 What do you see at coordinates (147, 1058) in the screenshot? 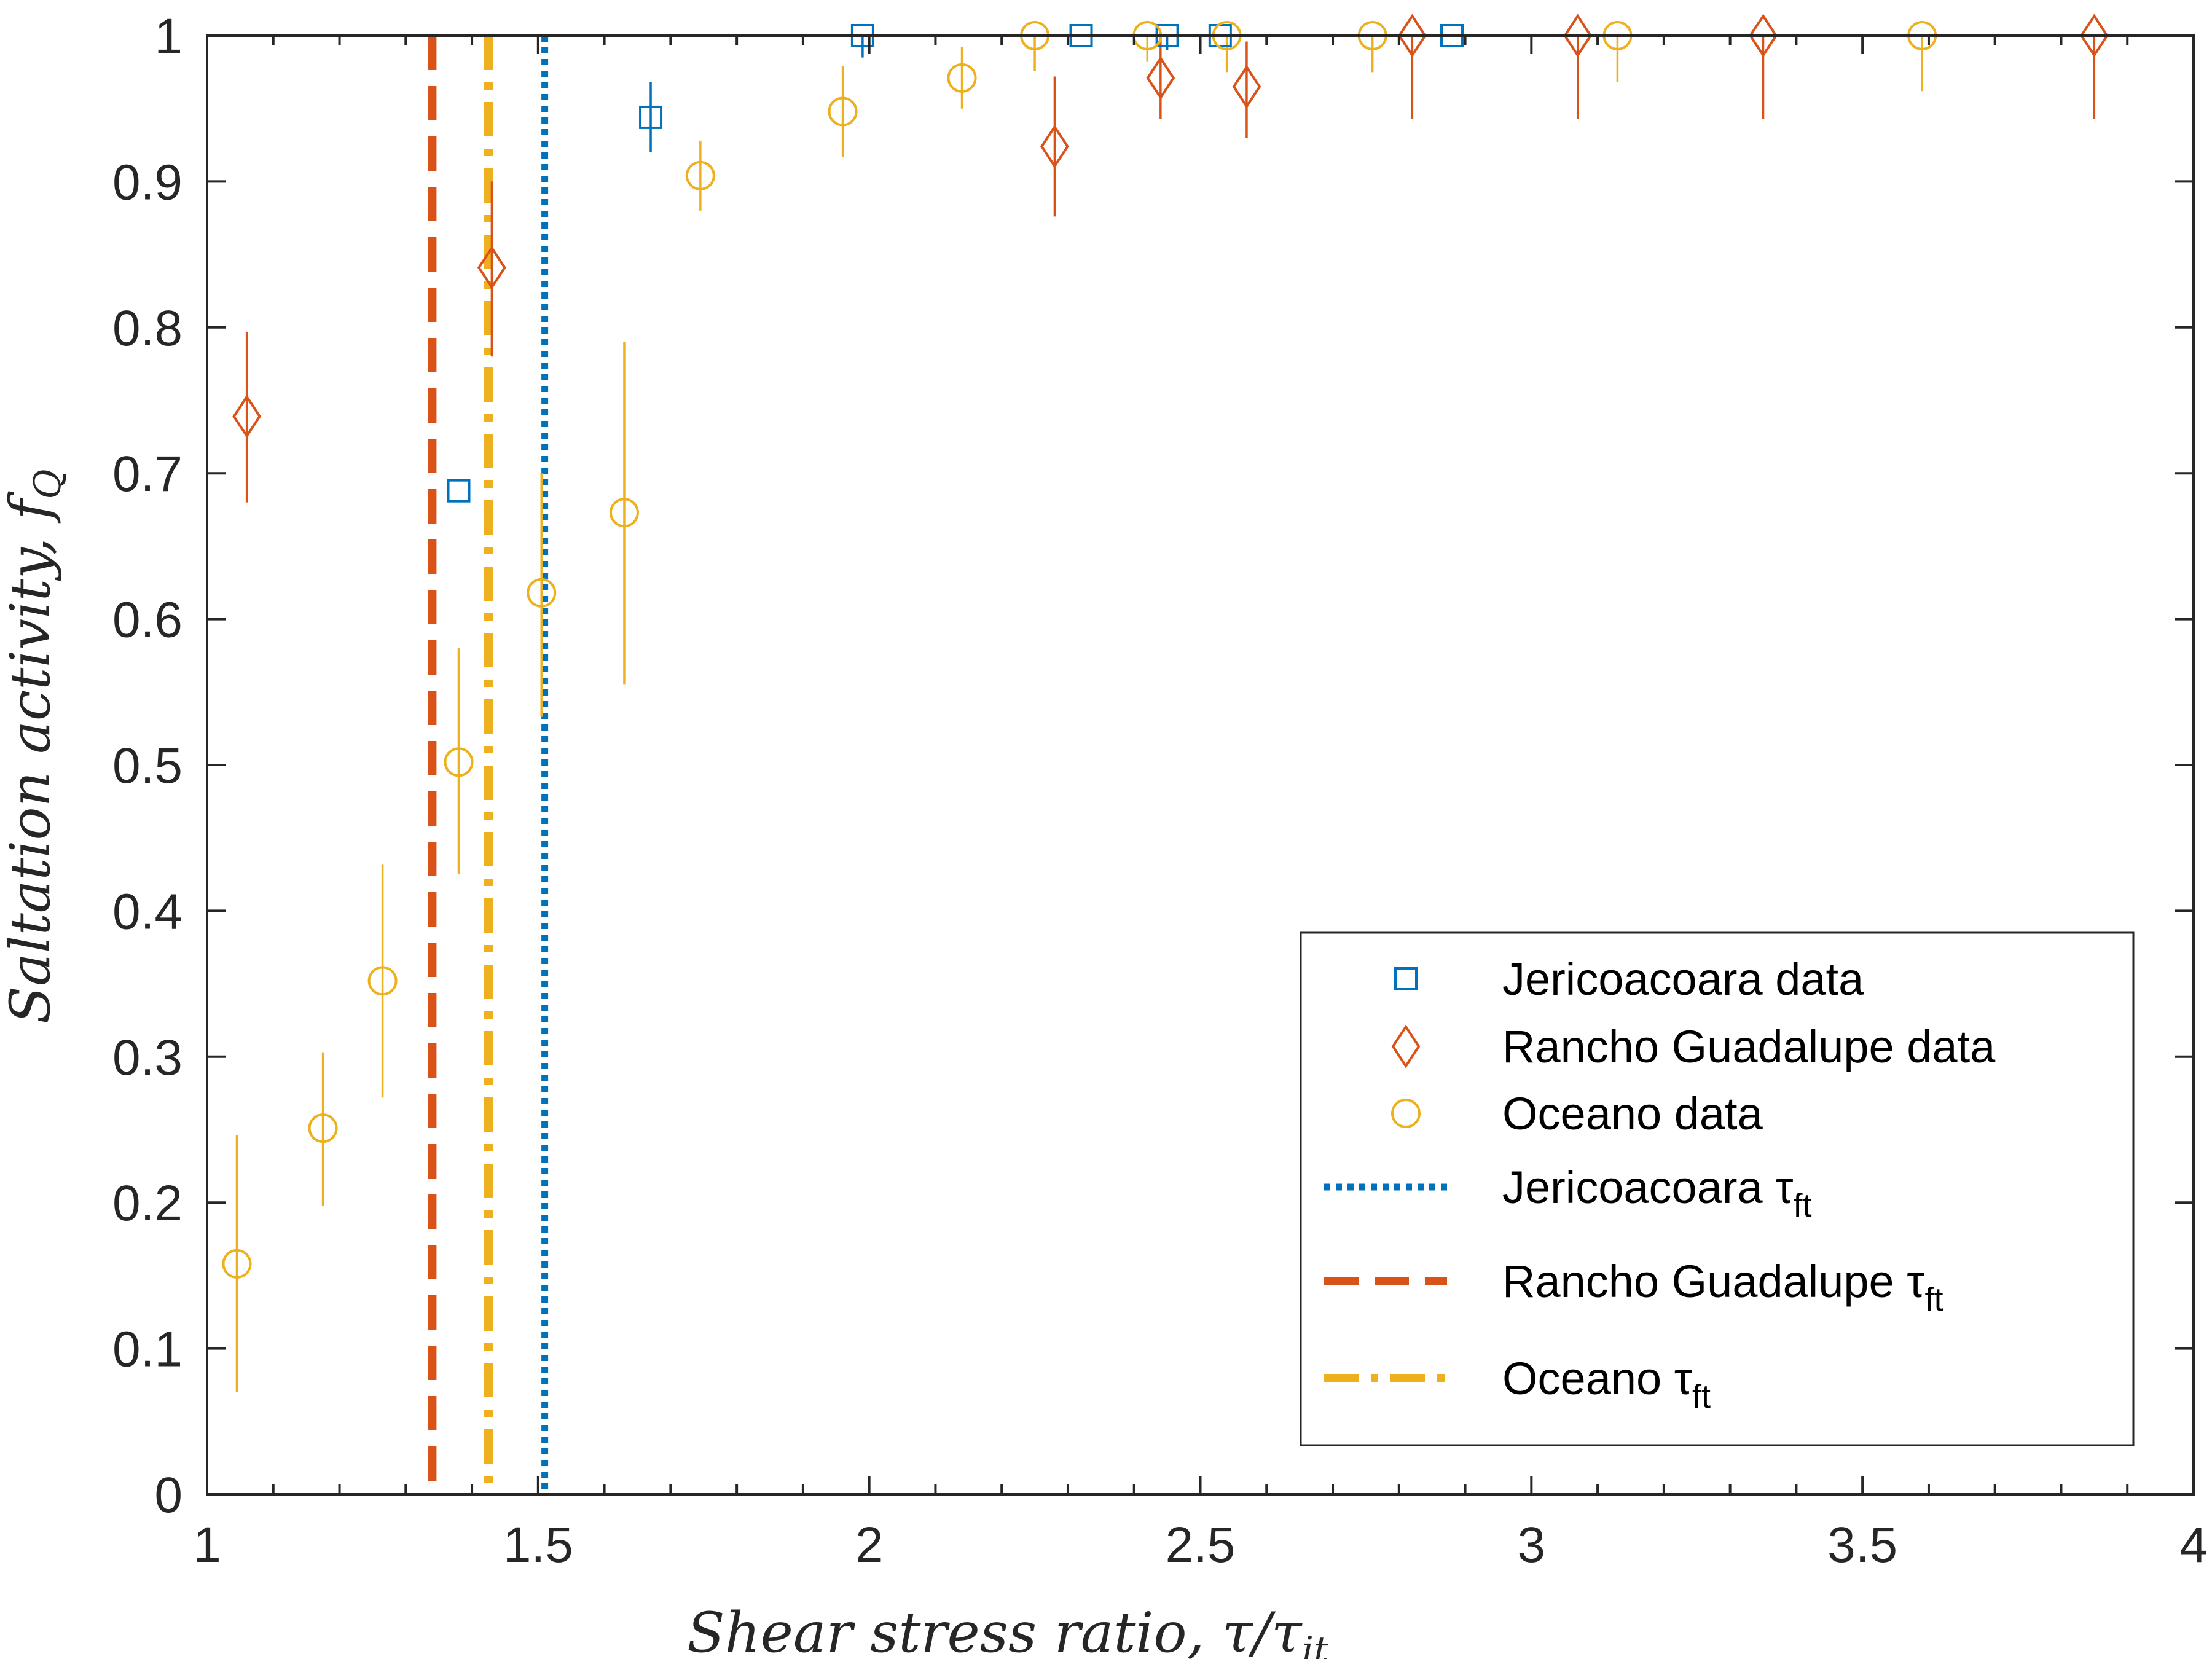
I see `y-tick-label: 0.3` at bounding box center [147, 1058].